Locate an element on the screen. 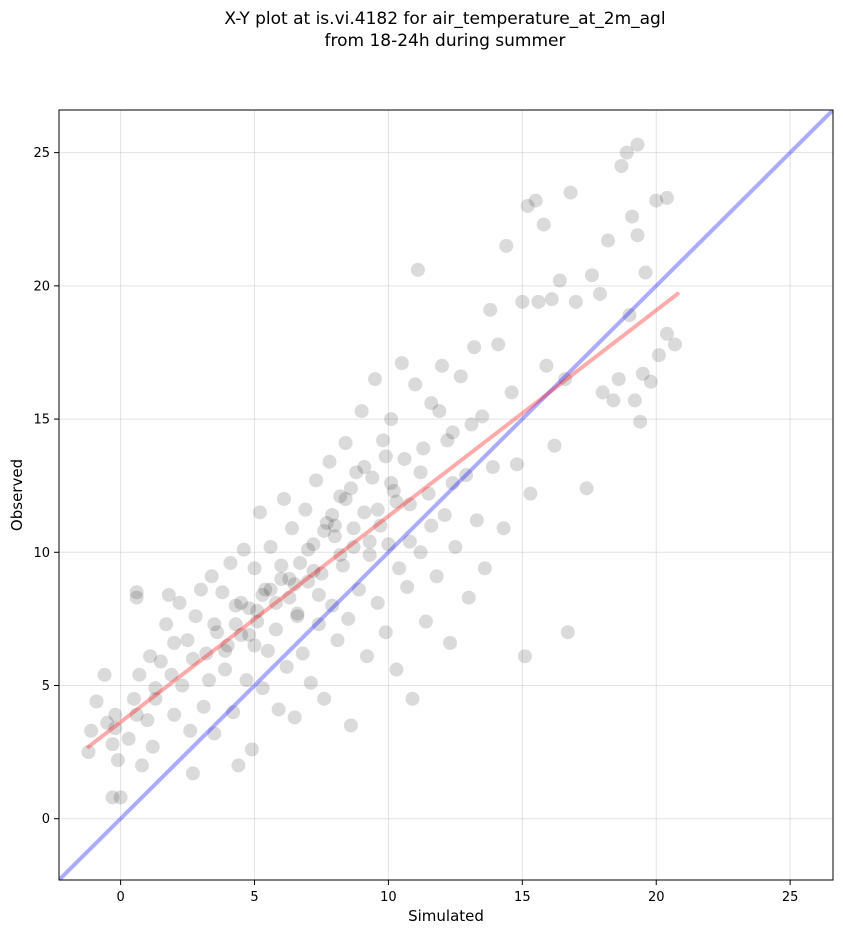 This screenshot has height=934, width=843. x-tick-label: 0 is located at coordinates (120, 897).